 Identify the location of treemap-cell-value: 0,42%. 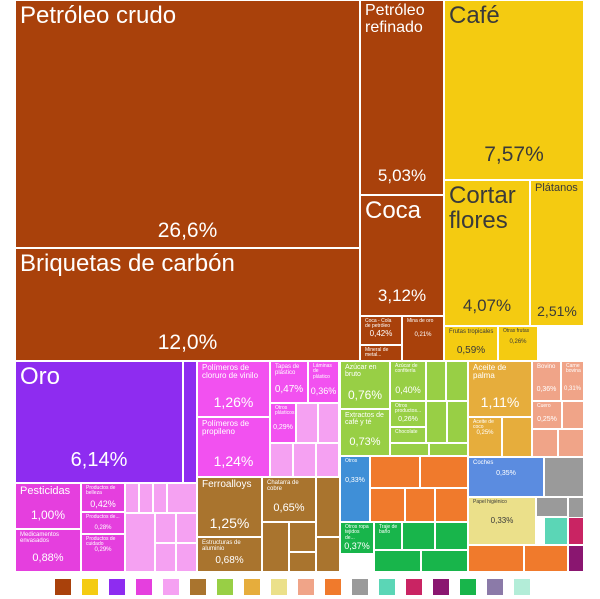
(381, 333).